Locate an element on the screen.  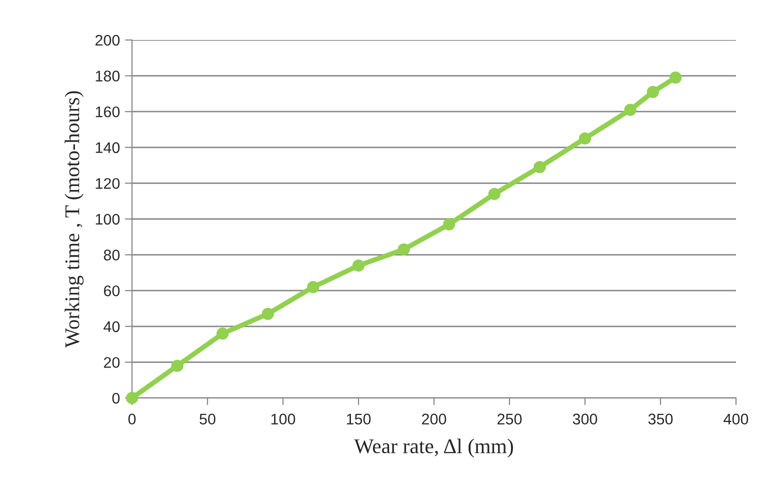
x-tick-label: 0 is located at coordinates (132, 419).